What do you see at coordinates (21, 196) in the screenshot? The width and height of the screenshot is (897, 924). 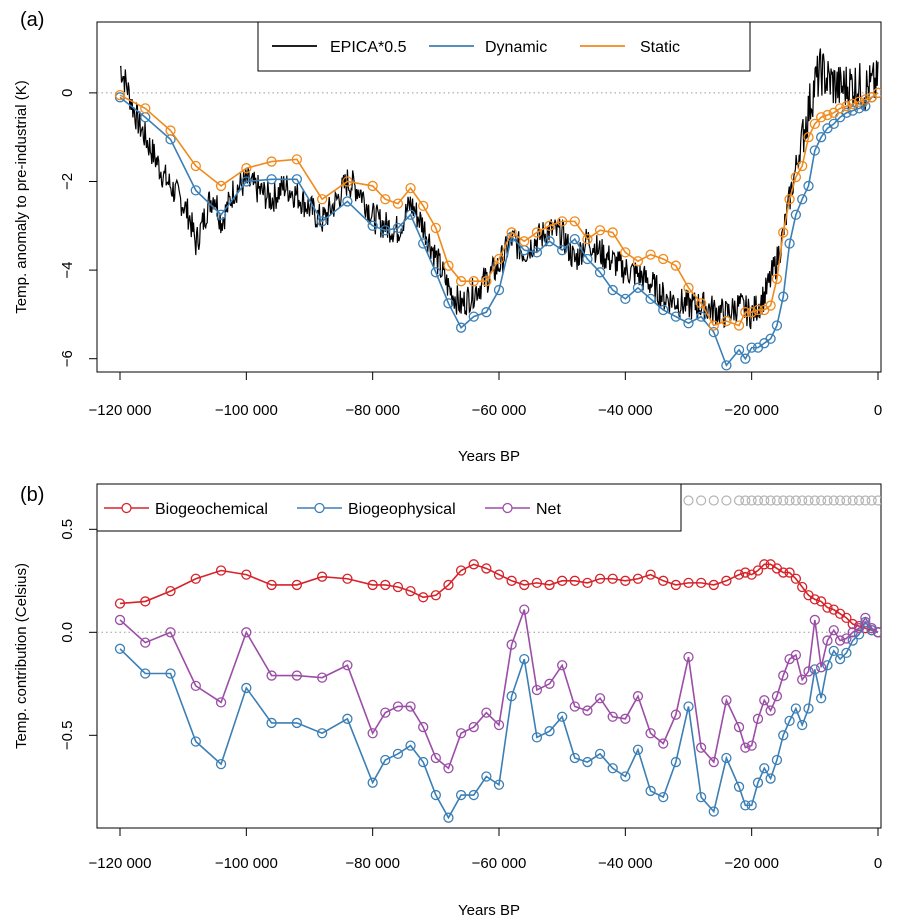 I see `y-axis-title: Temp. anomaly to pre-industrial (K)` at bounding box center [21, 196].